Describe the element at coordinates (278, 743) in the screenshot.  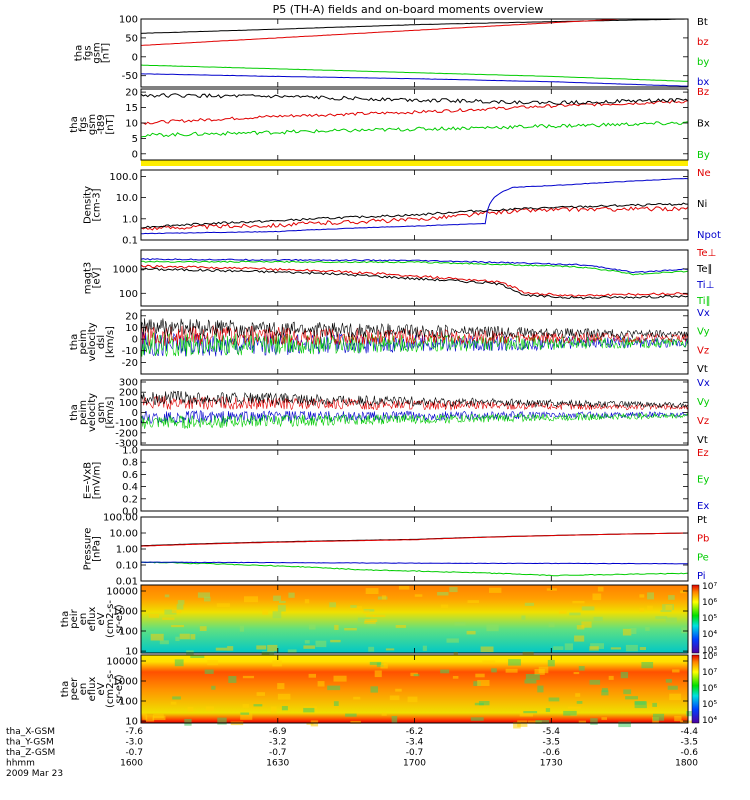
I see `footer-value: -3.2` at that location.